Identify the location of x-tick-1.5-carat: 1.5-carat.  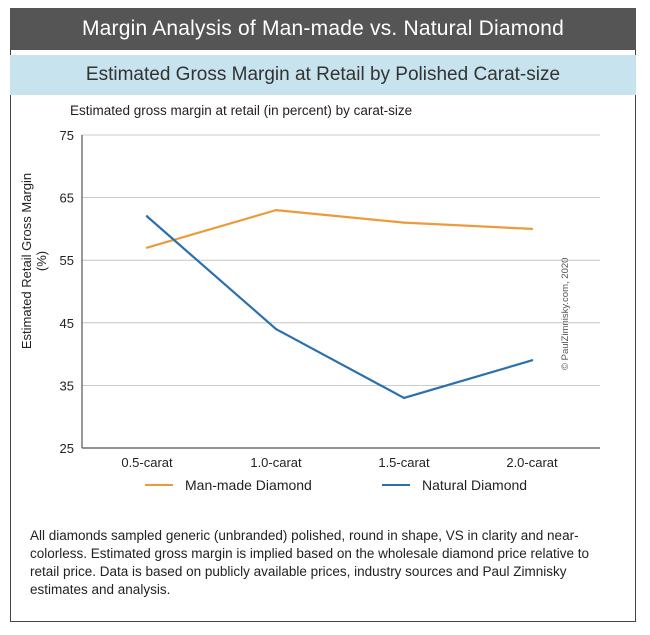
(404, 462).